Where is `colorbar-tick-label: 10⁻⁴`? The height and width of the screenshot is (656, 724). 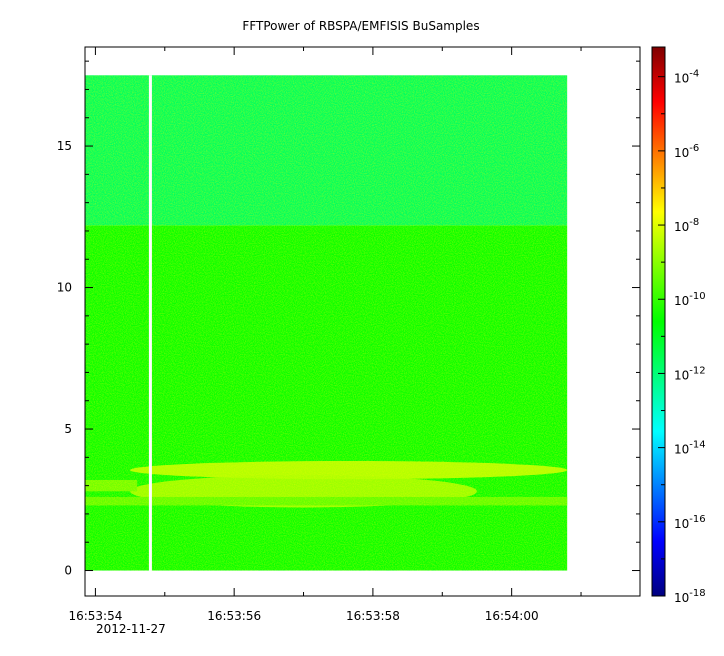
colorbar-tick-label: 10⁻⁴ is located at coordinates (686, 77).